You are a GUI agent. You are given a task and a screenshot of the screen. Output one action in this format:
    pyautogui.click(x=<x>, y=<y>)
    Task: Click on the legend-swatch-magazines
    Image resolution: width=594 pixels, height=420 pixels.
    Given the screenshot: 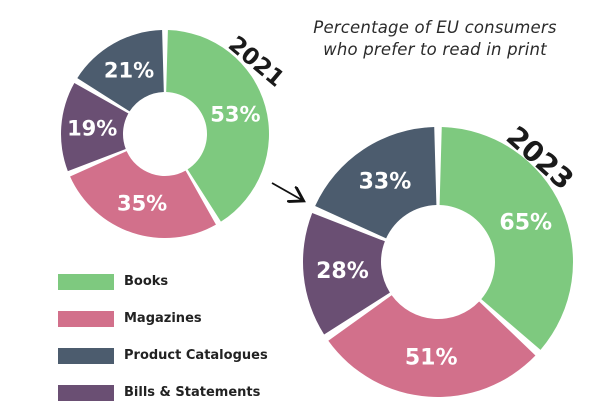 What is the action you would take?
    pyautogui.click(x=86, y=318)
    